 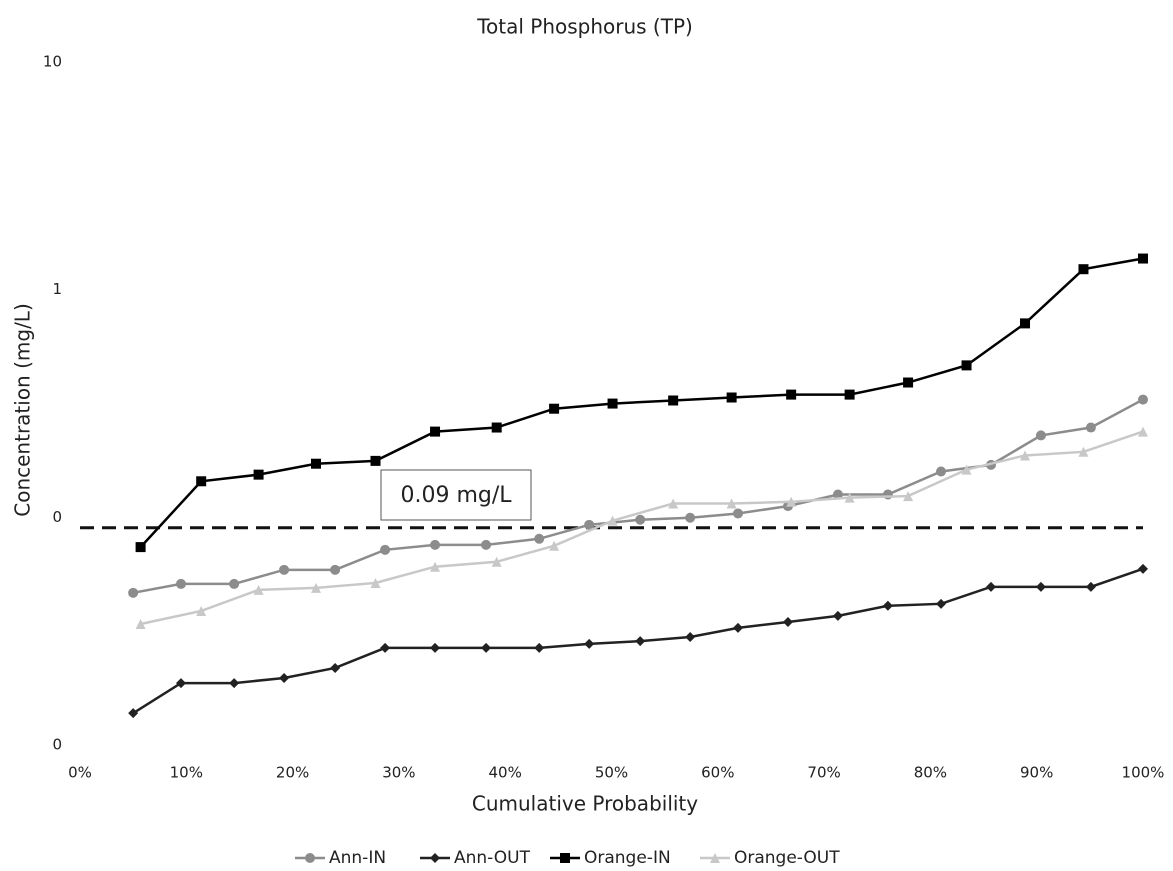 I want to click on legend-label: Orange-IN, so click(x=627, y=858).